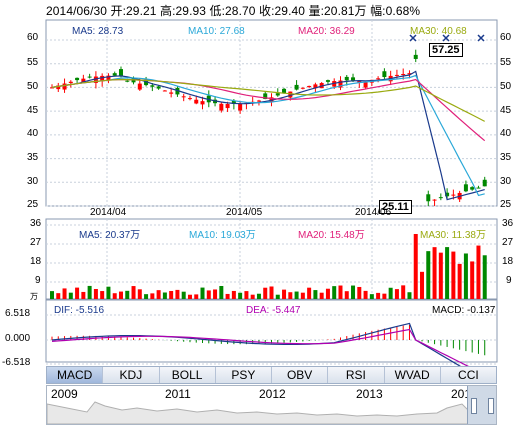 Image resolution: width=521 pixels, height=430 pixels. Describe the element at coordinates (272, 394) in the screenshot. I see `navigator-year: 2012` at that location.